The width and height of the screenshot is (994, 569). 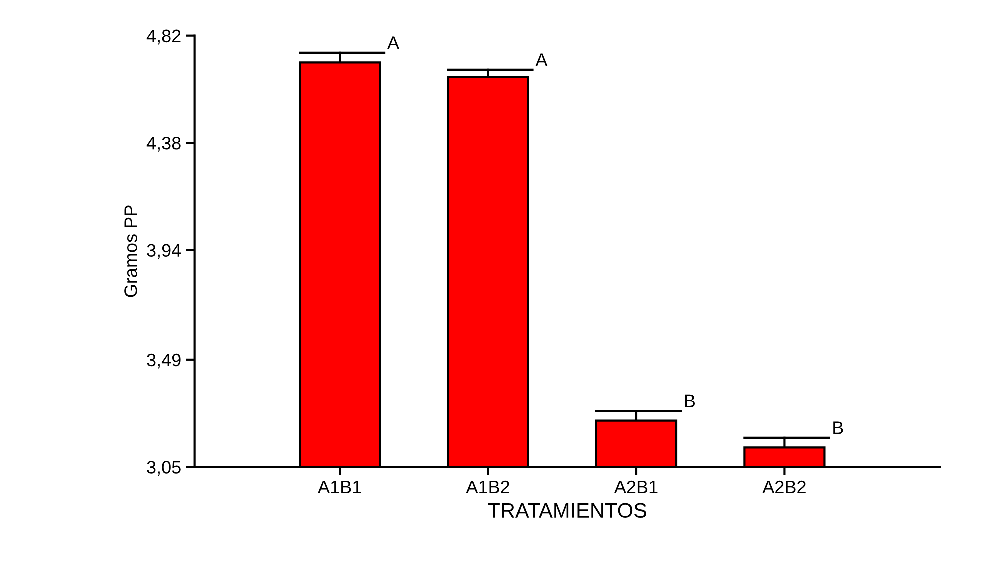 What do you see at coordinates (164, 468) in the screenshot?
I see `y-tick-label: 3,05` at bounding box center [164, 468].